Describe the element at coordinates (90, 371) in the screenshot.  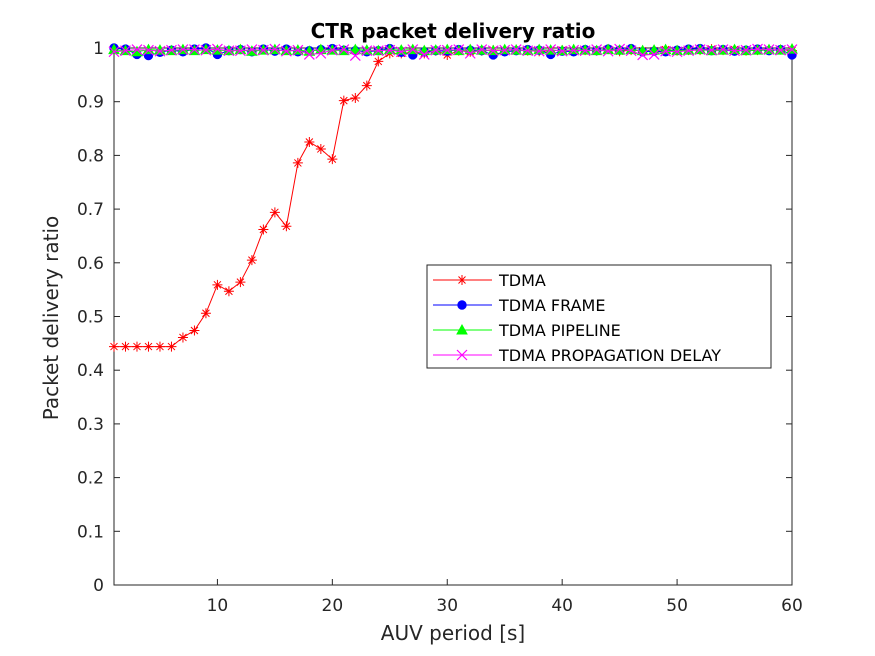
I see `y-tick-label: 0.4` at that location.